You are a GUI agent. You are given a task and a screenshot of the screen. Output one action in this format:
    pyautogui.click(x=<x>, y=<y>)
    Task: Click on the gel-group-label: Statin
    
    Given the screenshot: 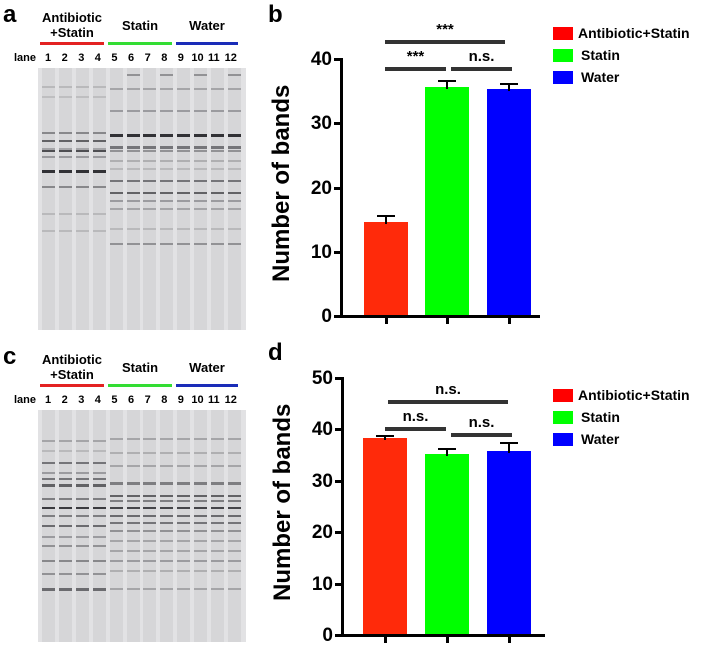 What is the action you would take?
    pyautogui.click(x=140, y=25)
    